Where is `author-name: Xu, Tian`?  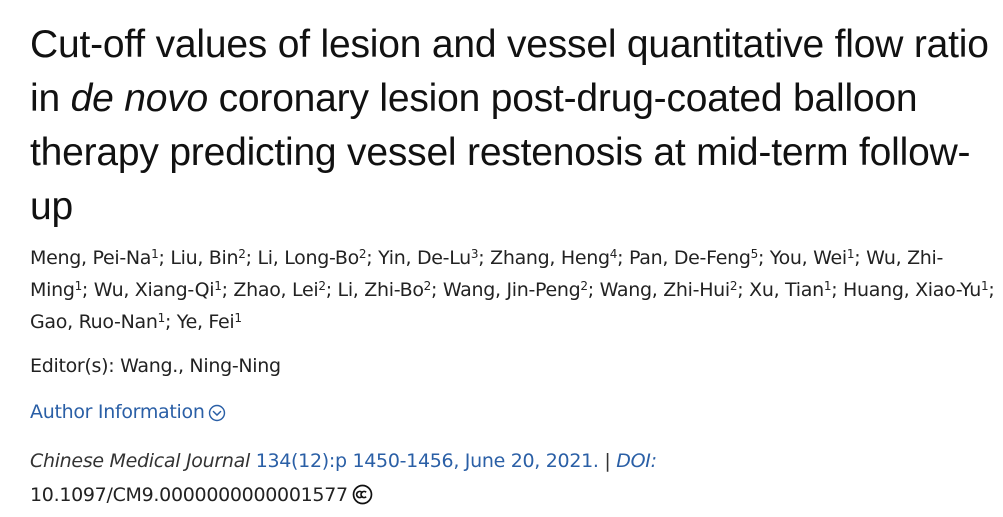
author-name: Xu, Tian is located at coordinates (786, 290).